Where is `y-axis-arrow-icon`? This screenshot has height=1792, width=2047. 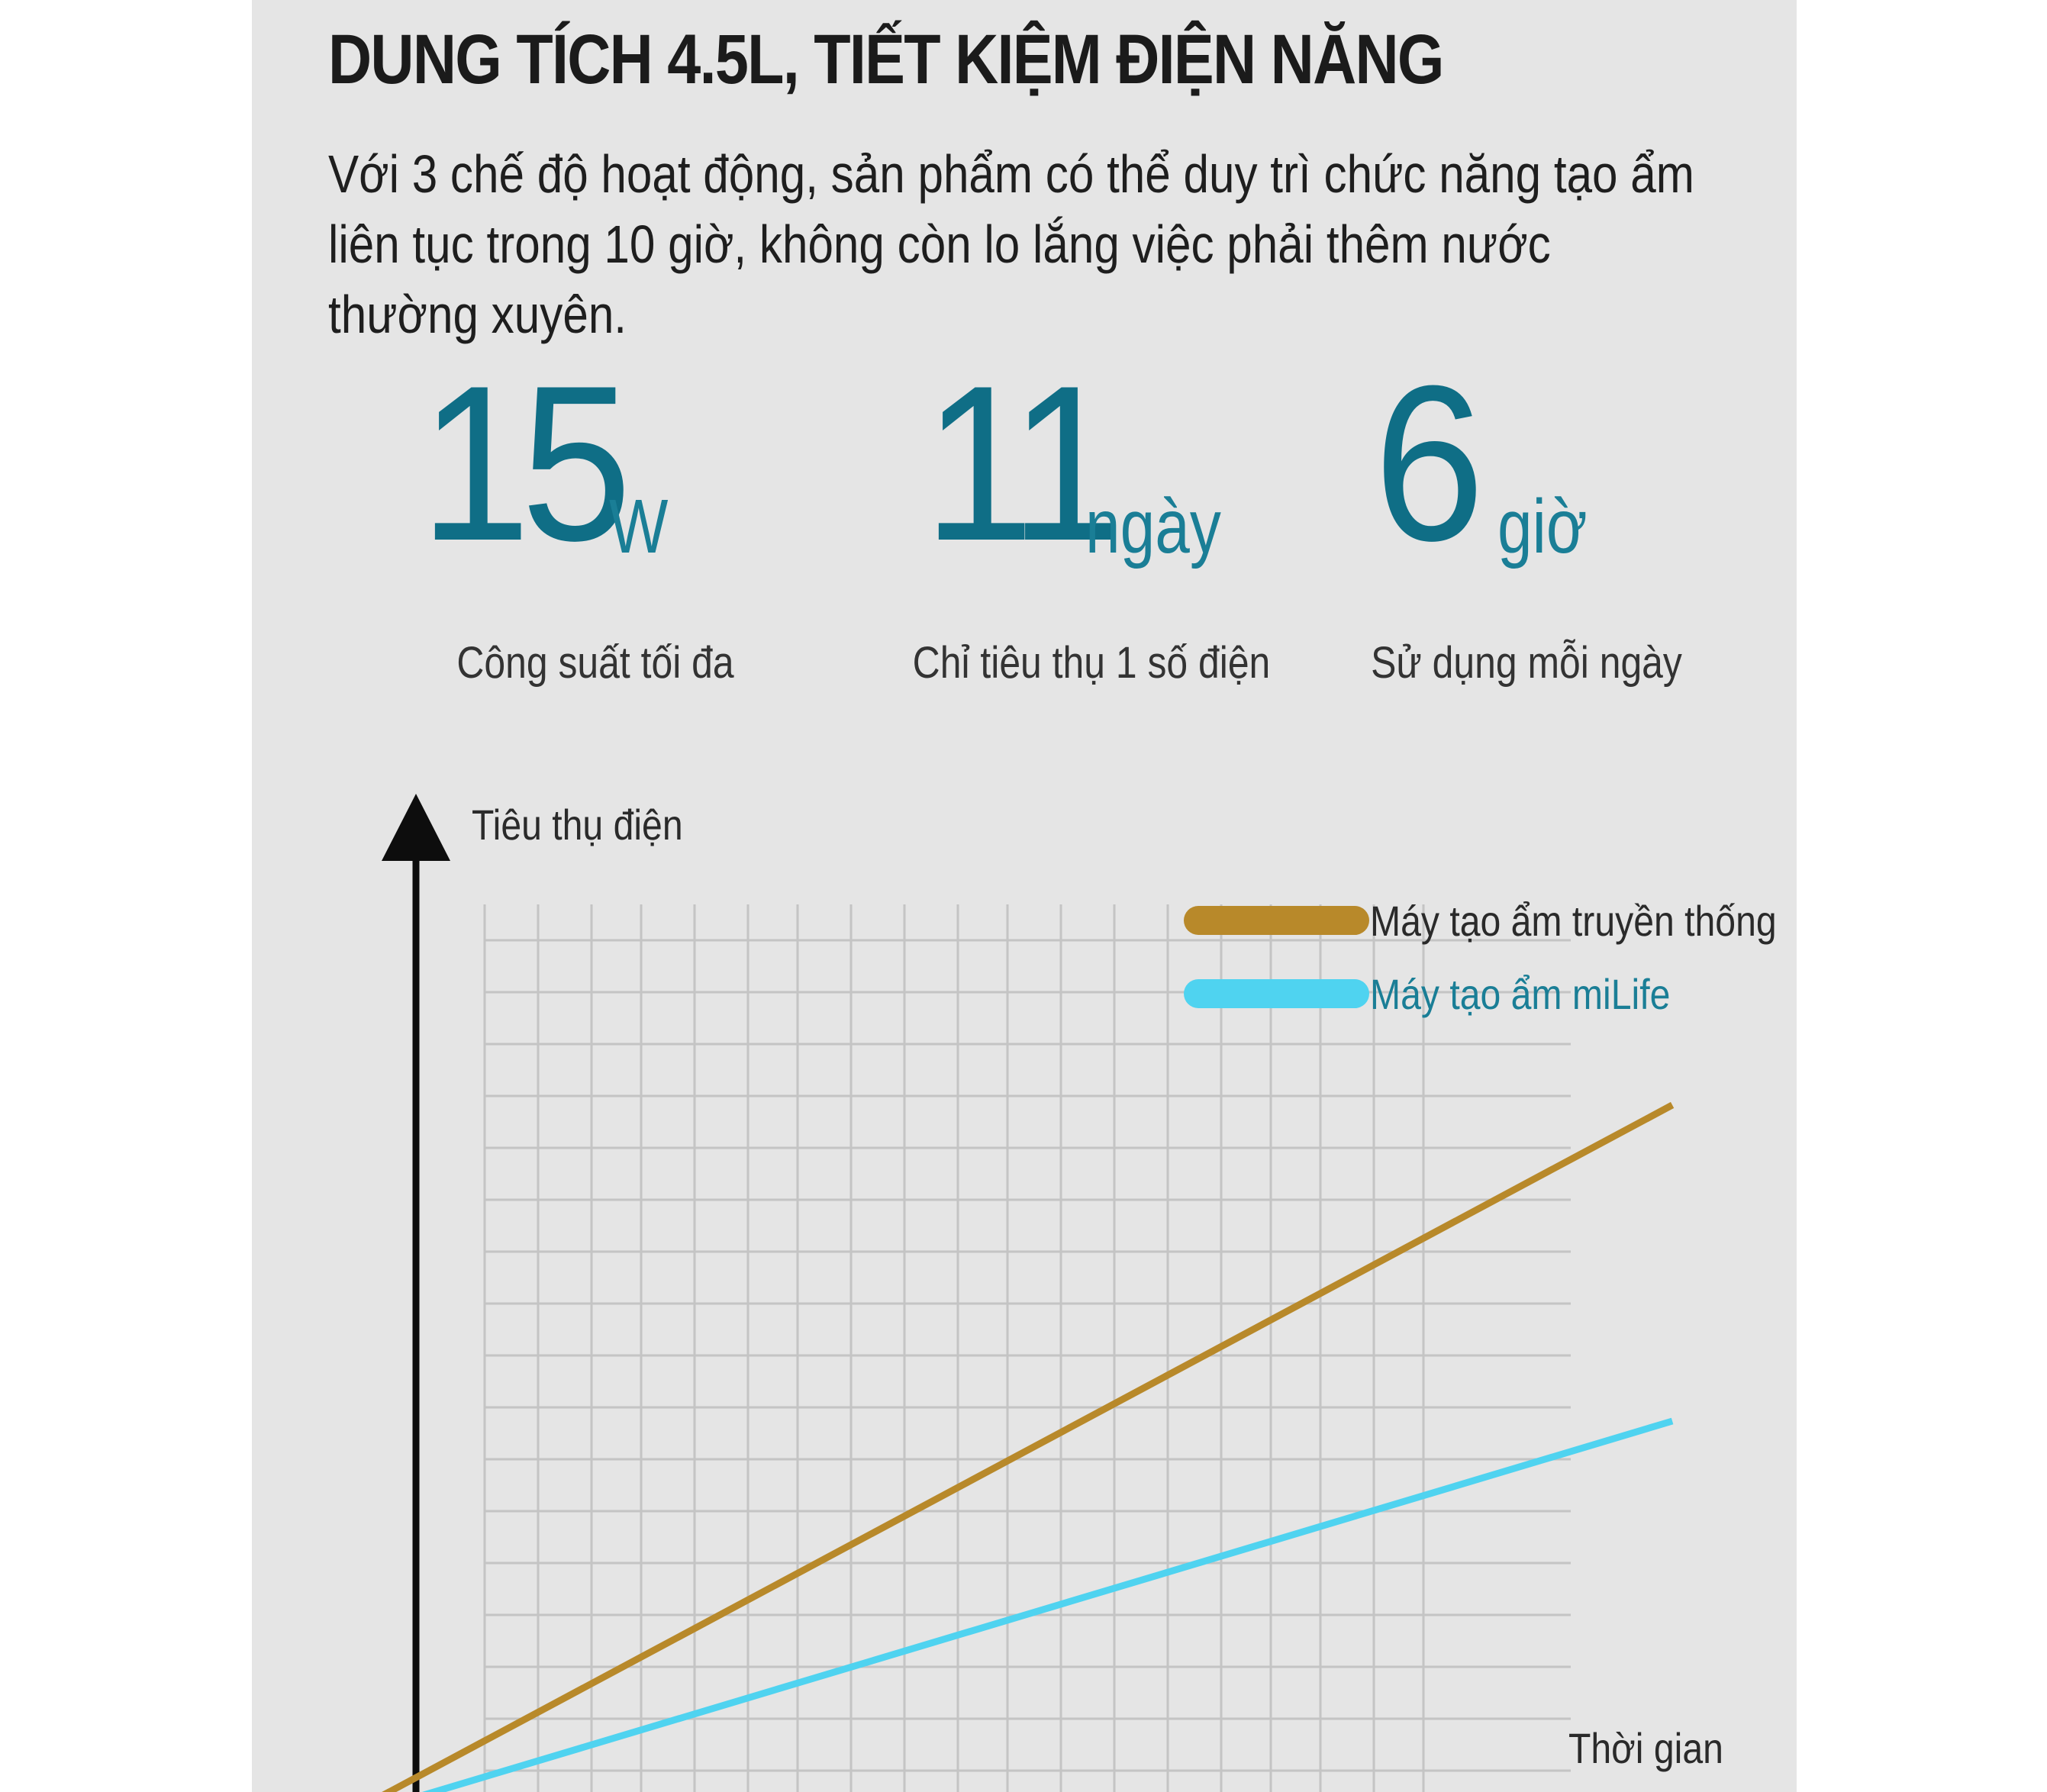 y-axis-arrow-icon is located at coordinates (416, 828).